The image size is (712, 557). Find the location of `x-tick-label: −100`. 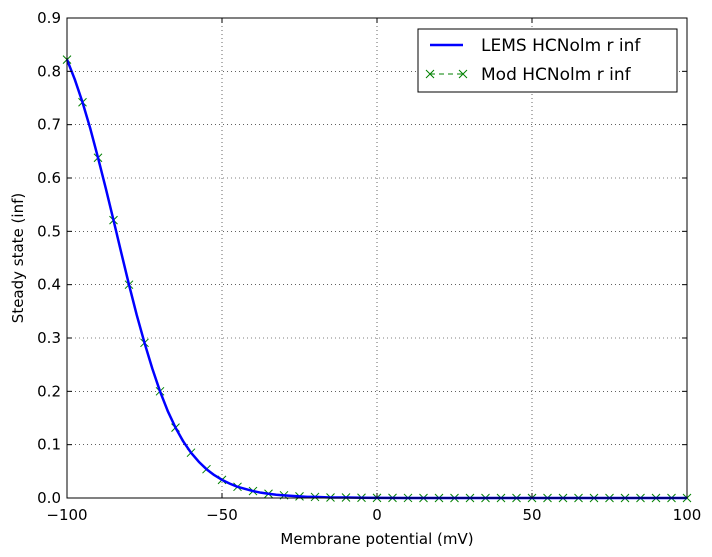

x-tick-label: −100 is located at coordinates (66, 515).